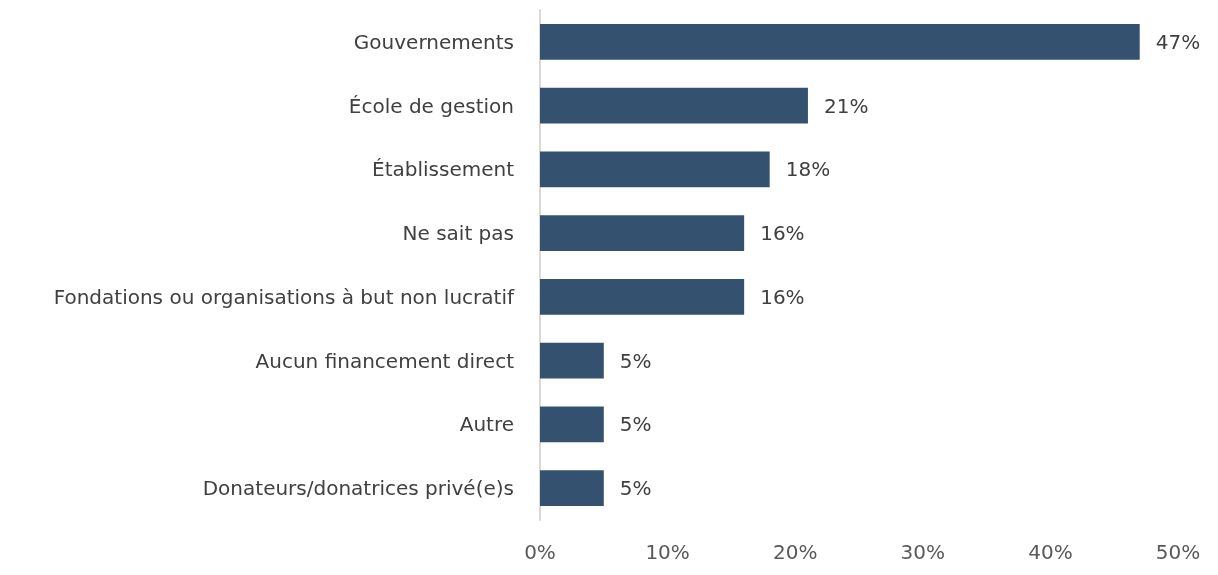 The image size is (1218, 575). What do you see at coordinates (358, 488) in the screenshot?
I see `y-tick-label: Donateurs/donatrices privé(e)s` at bounding box center [358, 488].